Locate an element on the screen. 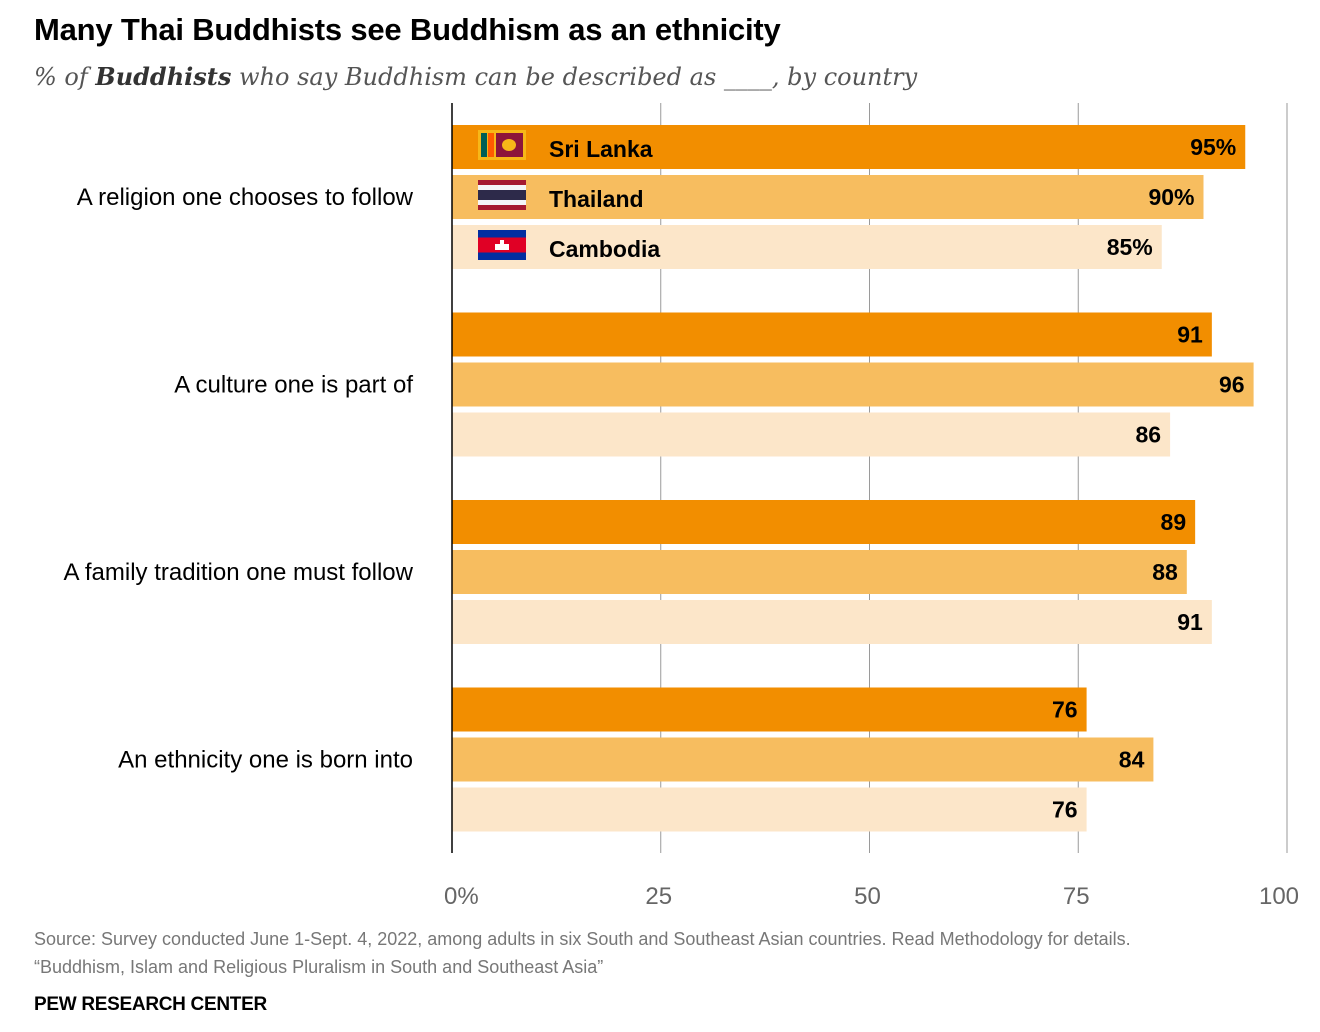 The image size is (1320, 1032). x-tick-label: 100 is located at coordinates (1279, 896).